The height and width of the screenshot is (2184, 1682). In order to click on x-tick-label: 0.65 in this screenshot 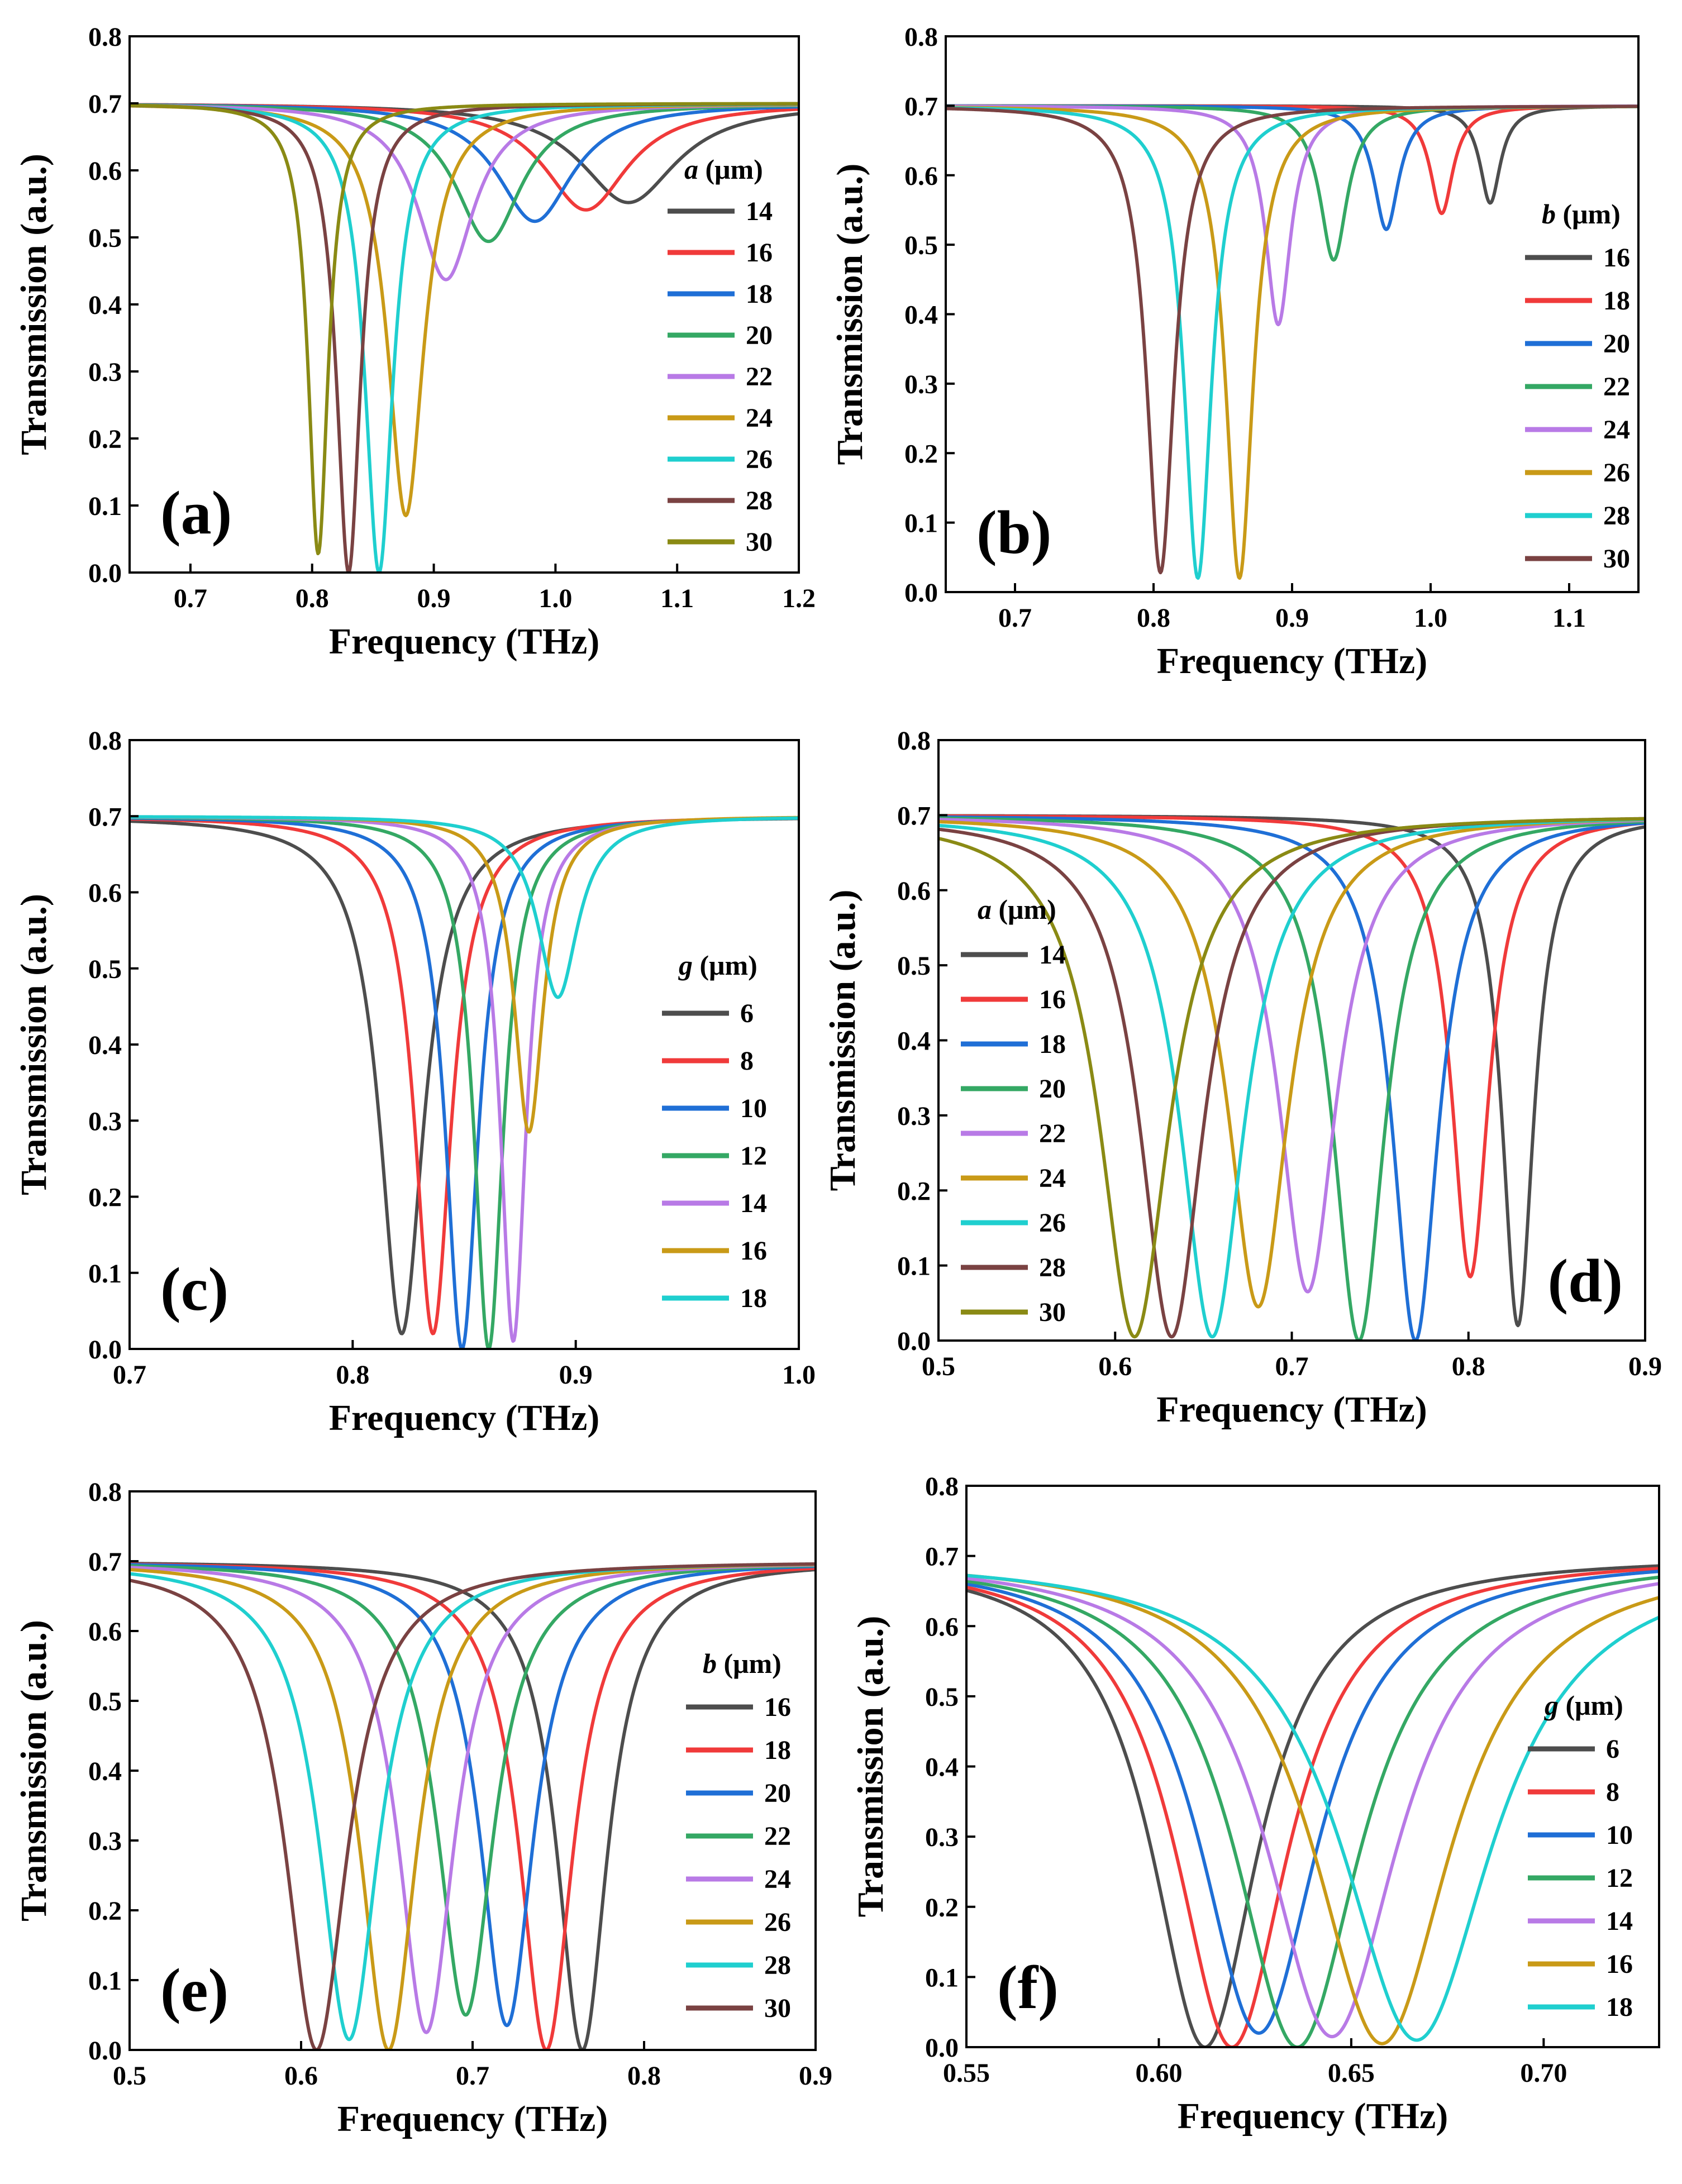, I will do `click(1352, 2073)`.